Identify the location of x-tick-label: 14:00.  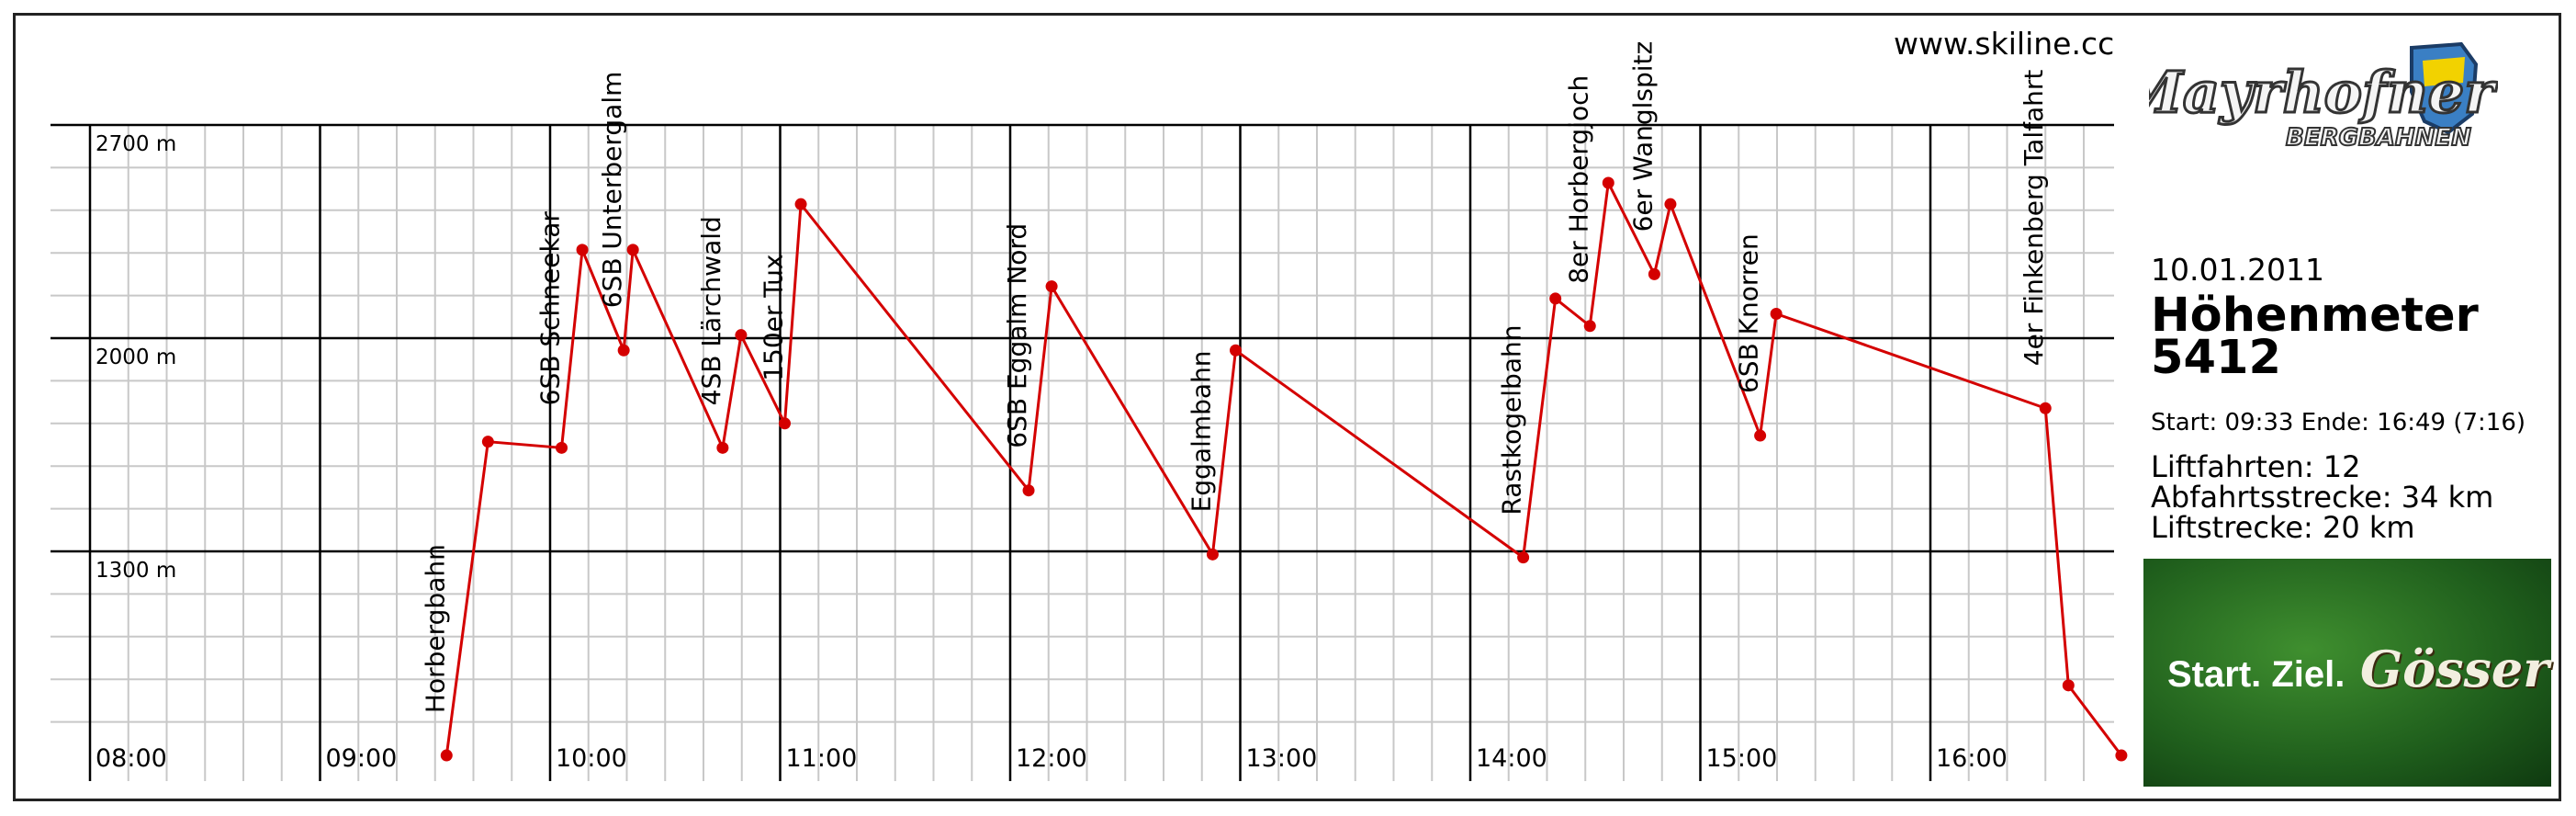
(1511, 758).